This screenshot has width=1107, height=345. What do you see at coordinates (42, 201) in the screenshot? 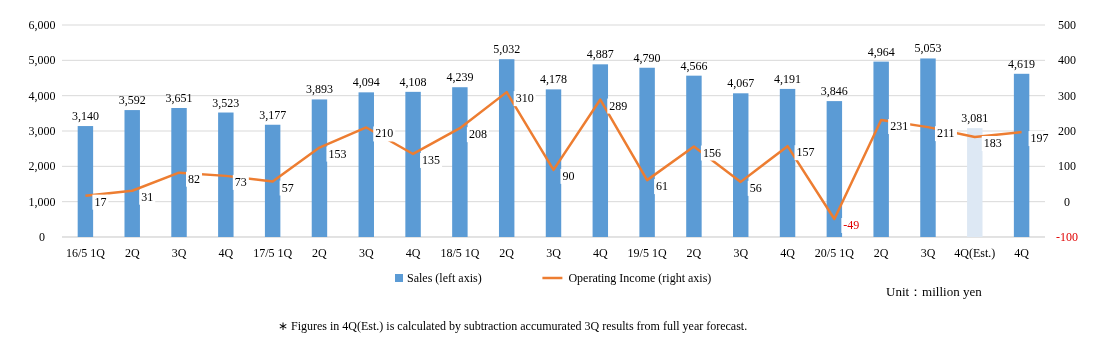
I see `y-tick-label: 1,000` at bounding box center [42, 201].